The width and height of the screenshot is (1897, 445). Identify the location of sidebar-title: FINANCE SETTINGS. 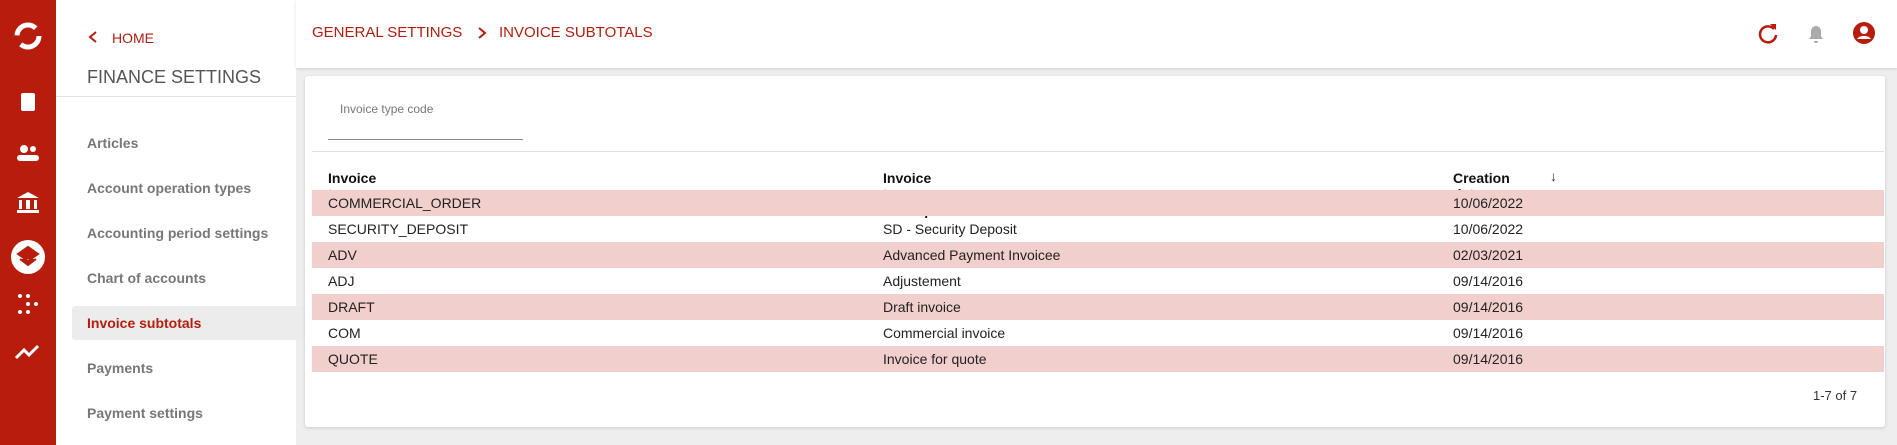
(174, 77).